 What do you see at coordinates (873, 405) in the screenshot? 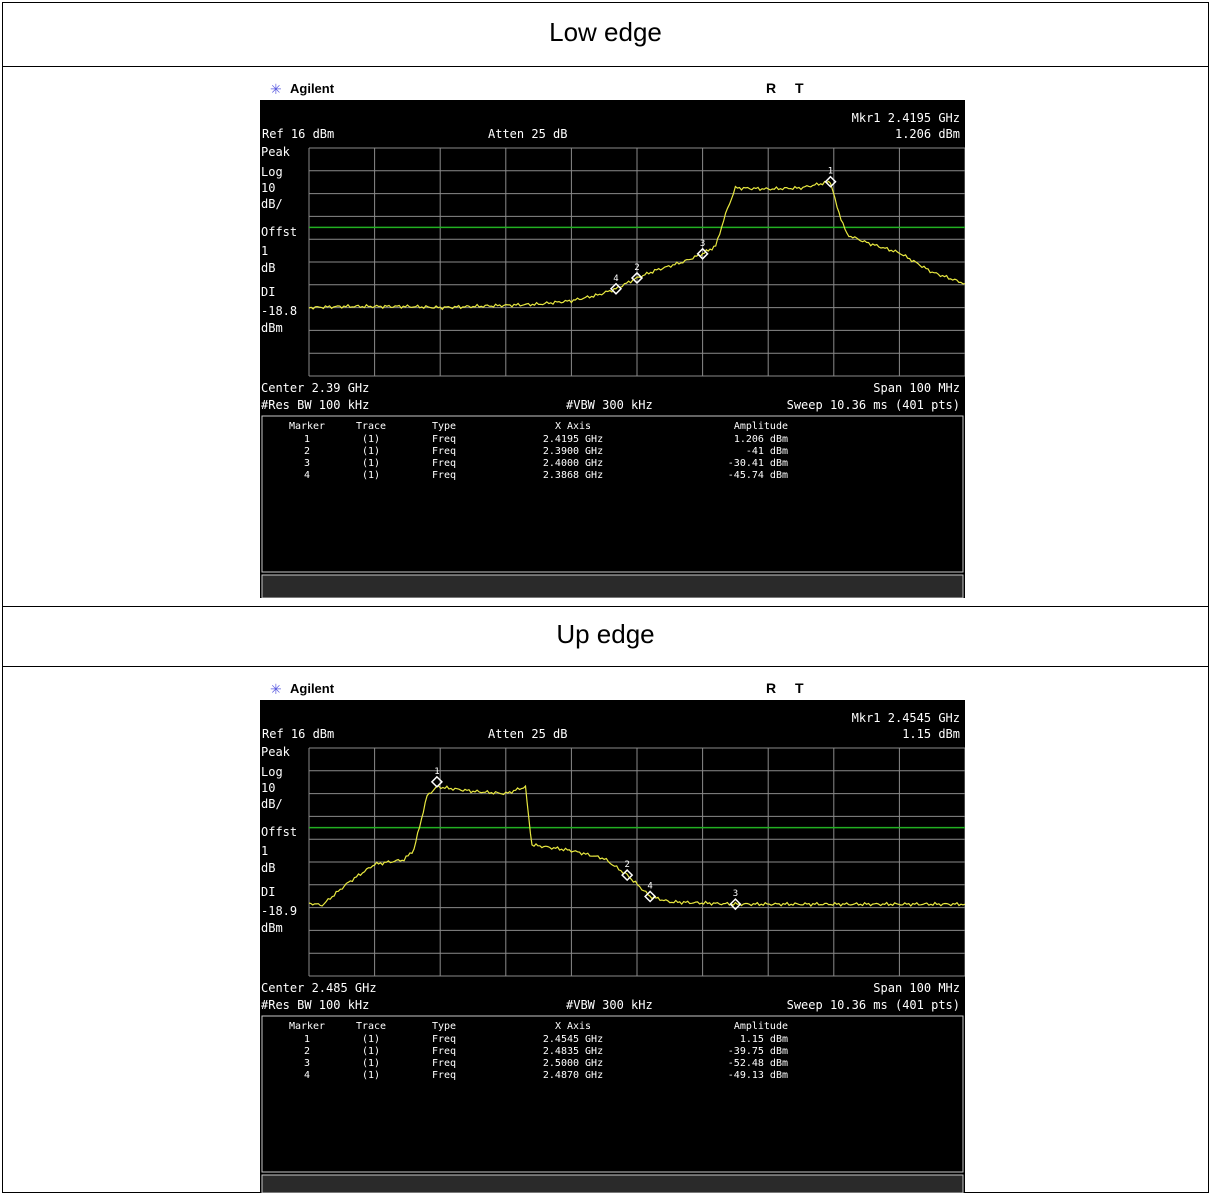
I see `sweep-time: Sweep 10.36 ms (401 pts)` at bounding box center [873, 405].